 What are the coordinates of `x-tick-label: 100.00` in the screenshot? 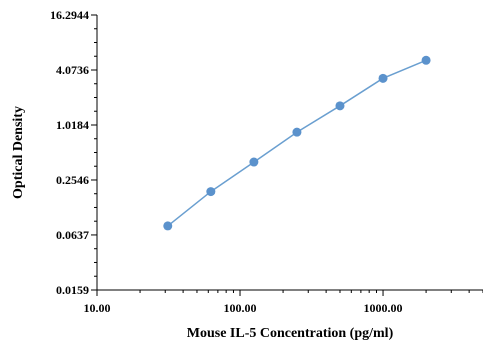 It's located at (240, 308).